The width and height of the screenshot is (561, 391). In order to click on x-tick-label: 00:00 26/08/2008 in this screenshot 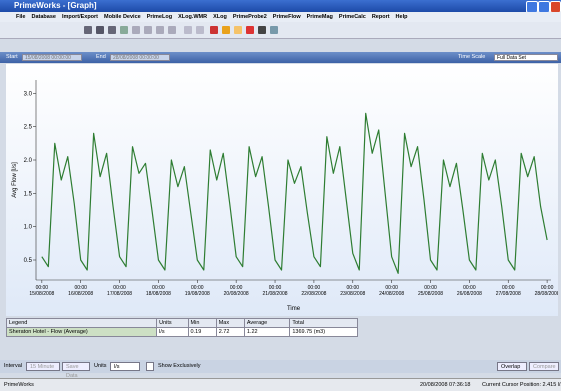, I will do `click(469, 291)`.